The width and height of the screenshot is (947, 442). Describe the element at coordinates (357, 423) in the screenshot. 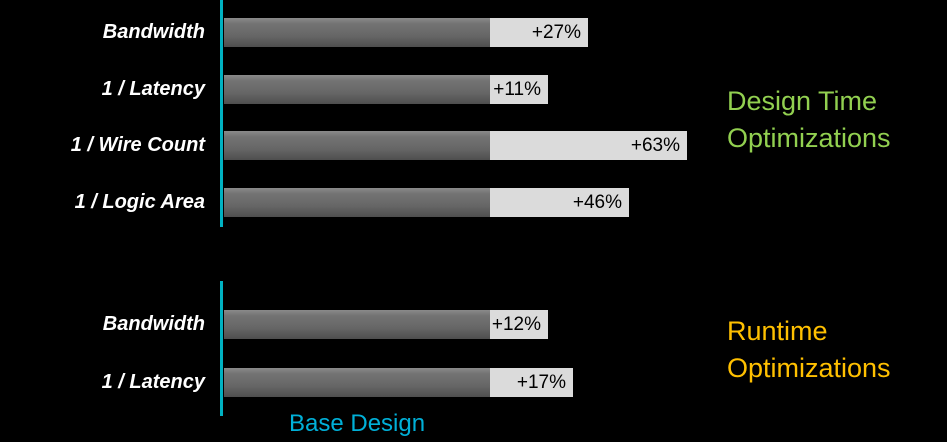

I see `base-design-axis-label: Base Design` at that location.